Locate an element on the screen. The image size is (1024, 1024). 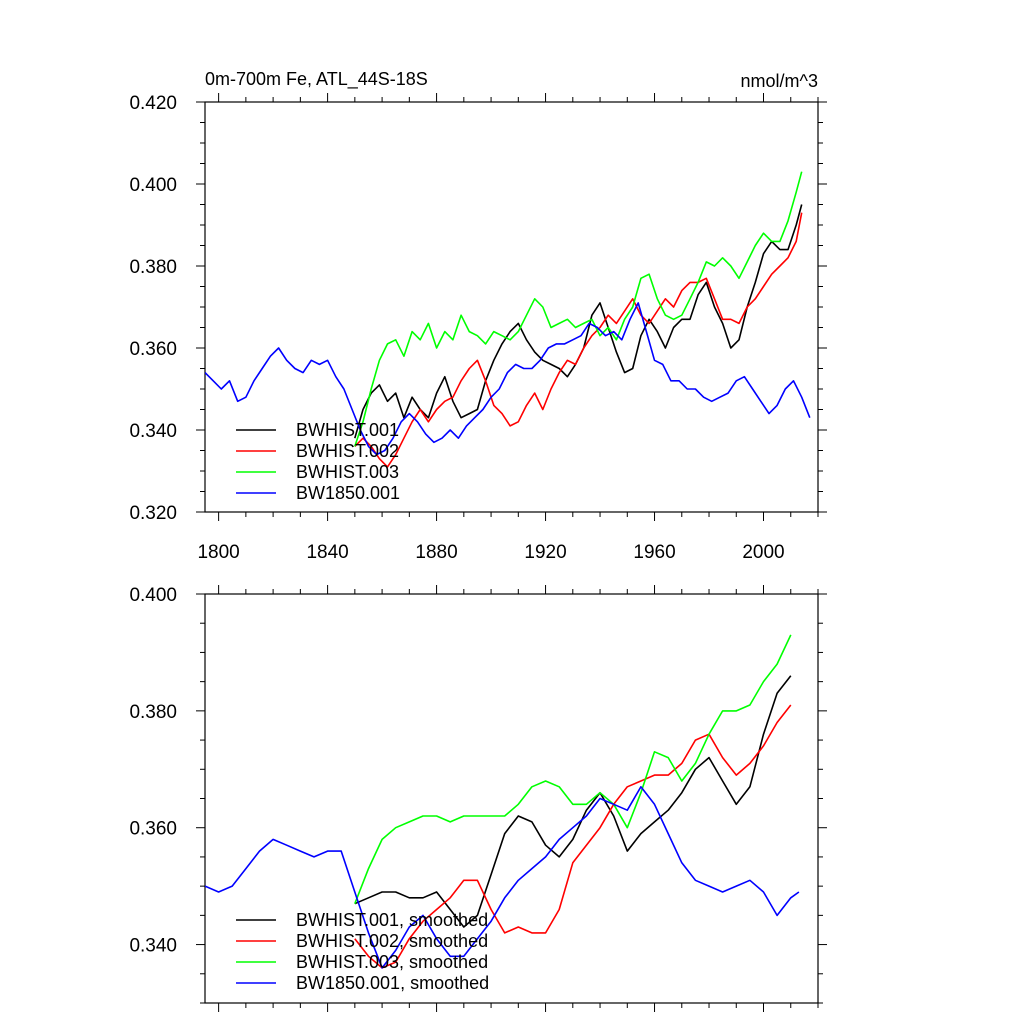
legend-label: BW1850.001 is located at coordinates (348, 493).